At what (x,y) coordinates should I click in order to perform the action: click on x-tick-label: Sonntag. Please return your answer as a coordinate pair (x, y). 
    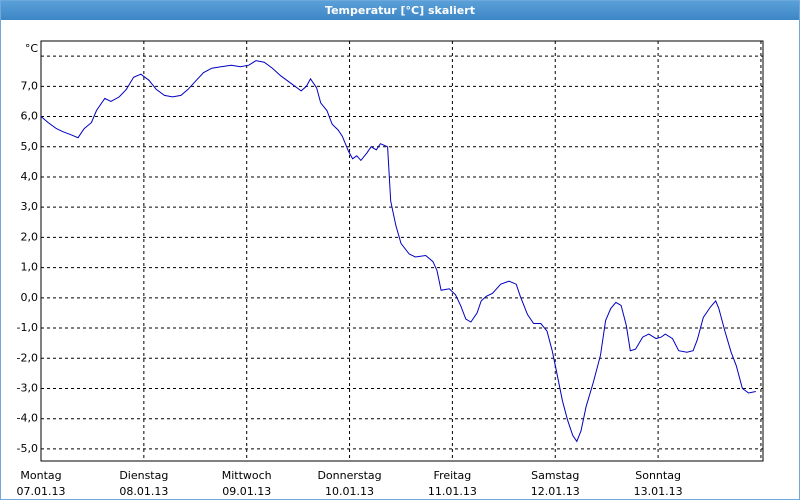
    Looking at the image, I should click on (658, 475).